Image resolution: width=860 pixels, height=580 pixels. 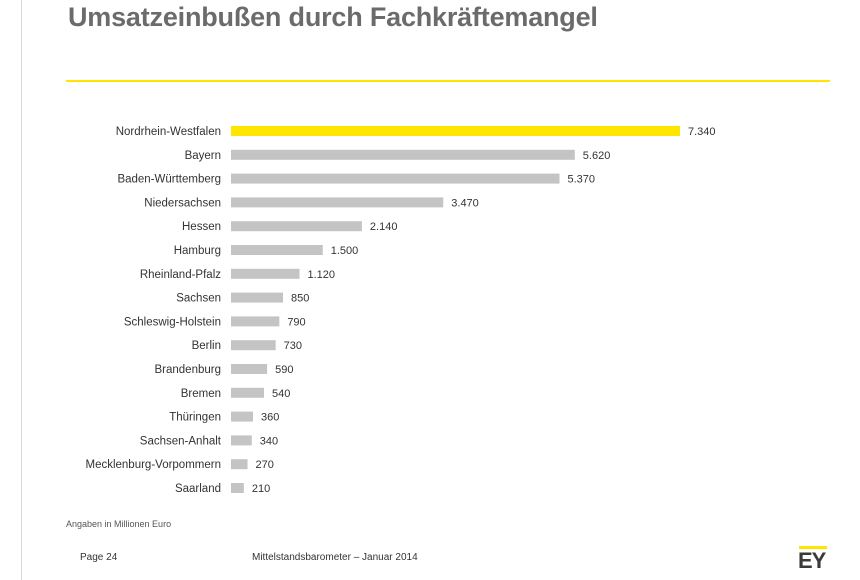 What do you see at coordinates (180, 275) in the screenshot?
I see `category-label: Rheinland-Pfalz` at bounding box center [180, 275].